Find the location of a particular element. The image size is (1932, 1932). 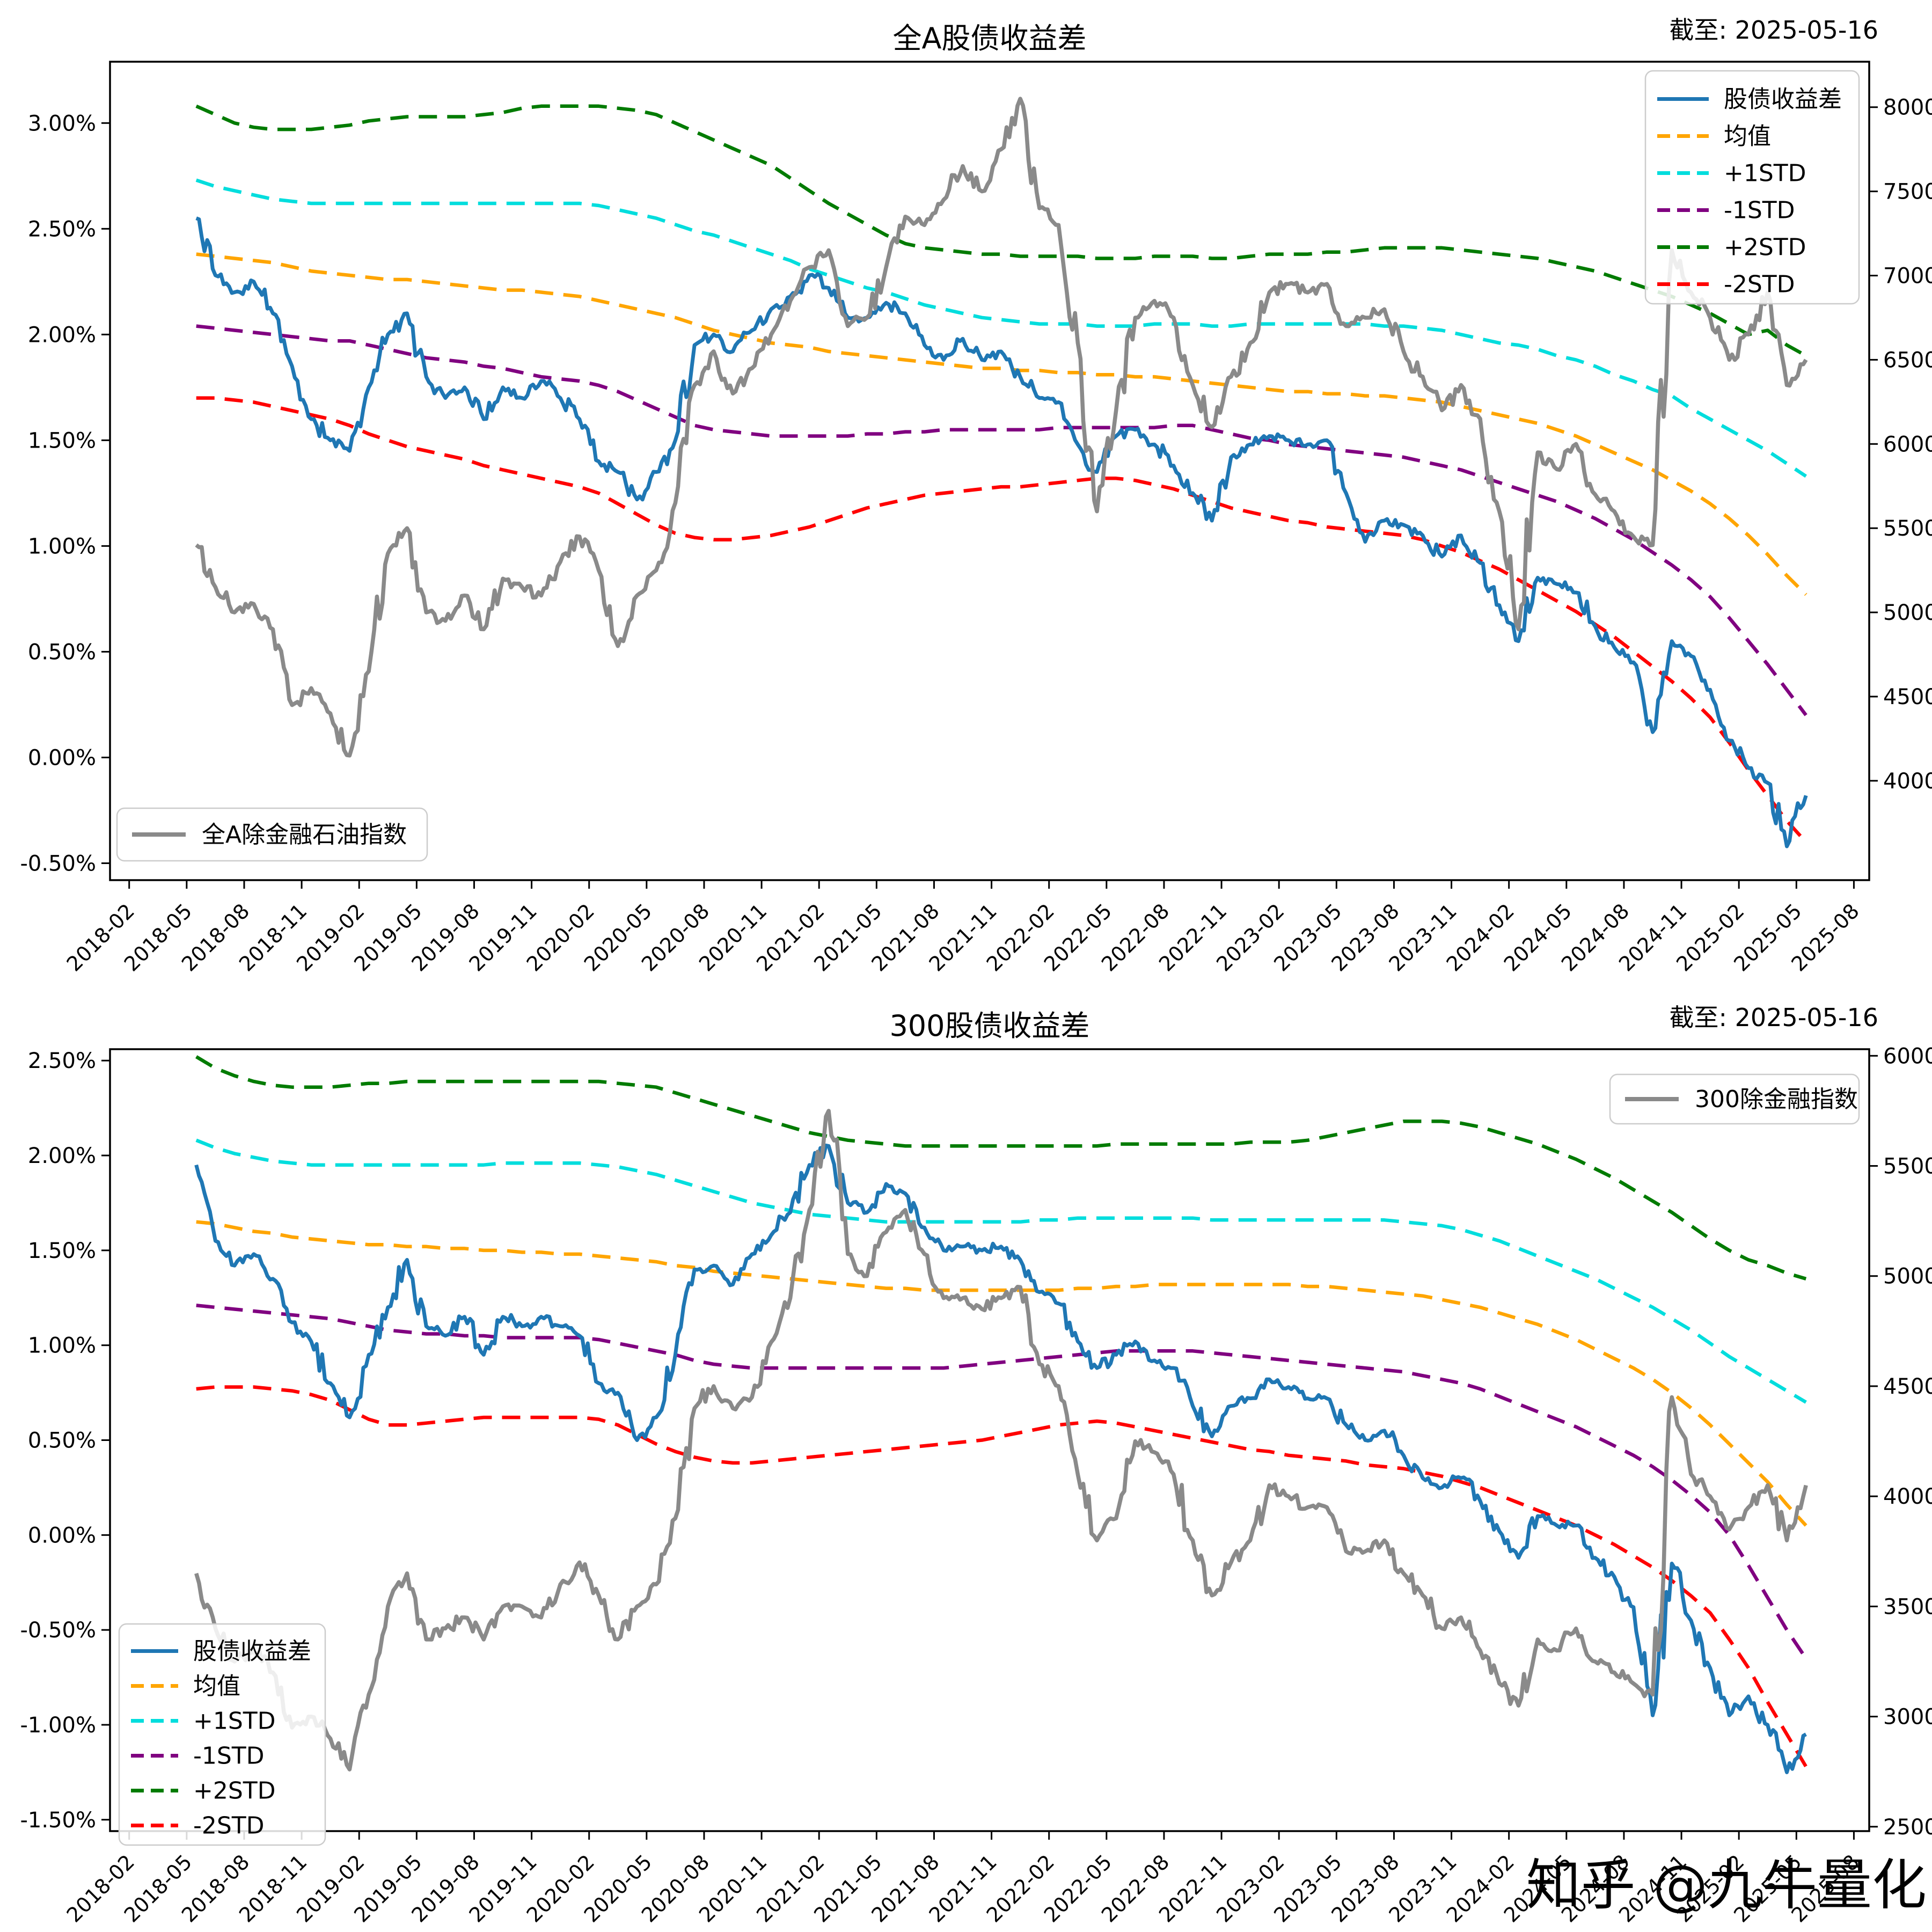

chart-title-top: 全A股债收益差 is located at coordinates (990, 38).